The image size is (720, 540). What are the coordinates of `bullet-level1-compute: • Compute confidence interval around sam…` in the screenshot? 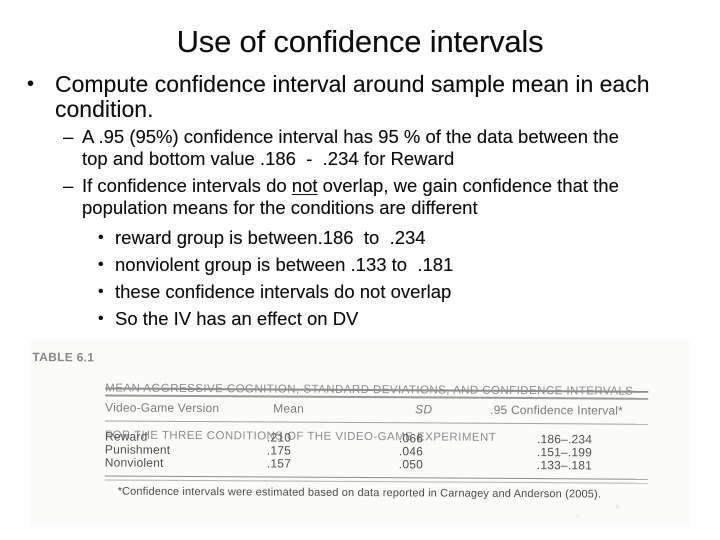 It's located at (360, 97).